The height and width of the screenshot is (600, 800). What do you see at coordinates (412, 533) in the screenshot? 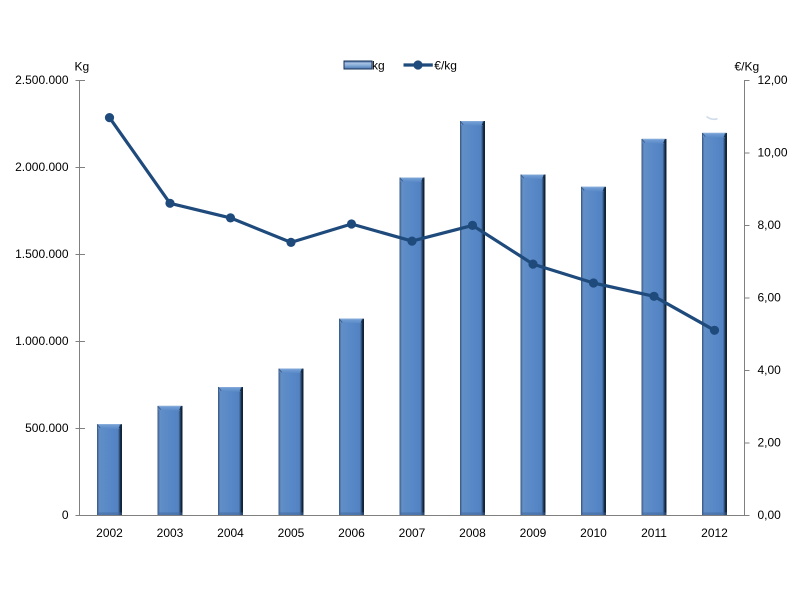
I see `svg-text: 2007` at bounding box center [412, 533].